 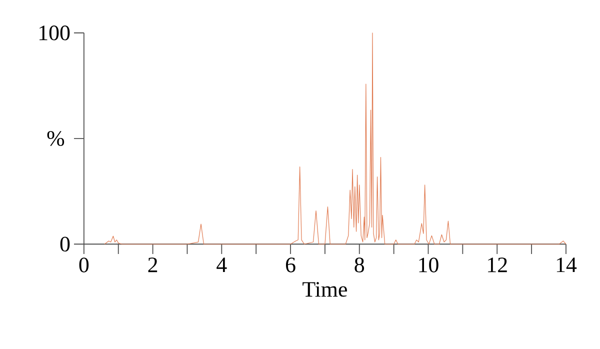 What do you see at coordinates (221, 265) in the screenshot?
I see `x-tick-label: 4` at bounding box center [221, 265].